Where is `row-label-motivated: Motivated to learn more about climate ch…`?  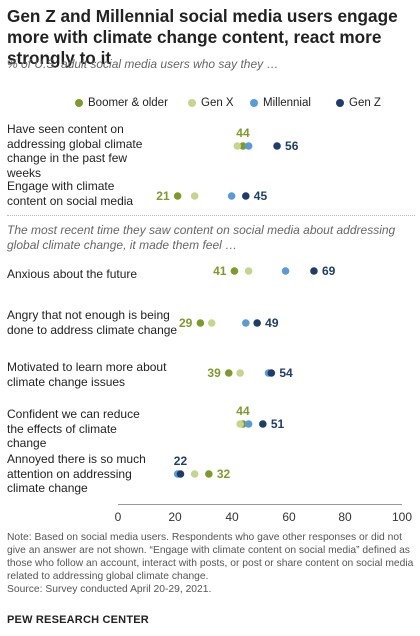
row-label-motivated: Motivated to learn more about climate ch… is located at coordinates (87, 374).